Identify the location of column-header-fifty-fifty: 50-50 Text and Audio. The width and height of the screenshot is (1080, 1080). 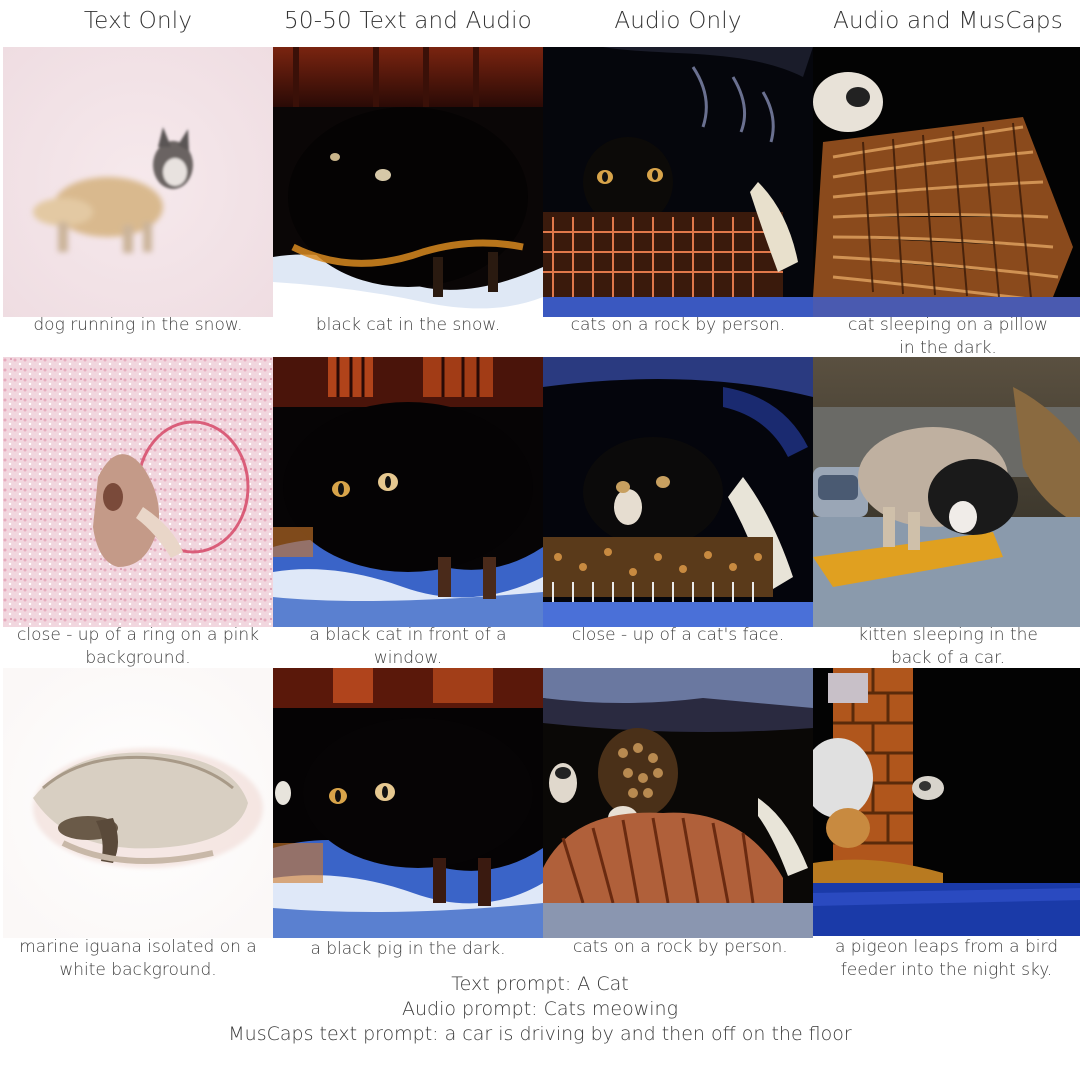
(408, 21).